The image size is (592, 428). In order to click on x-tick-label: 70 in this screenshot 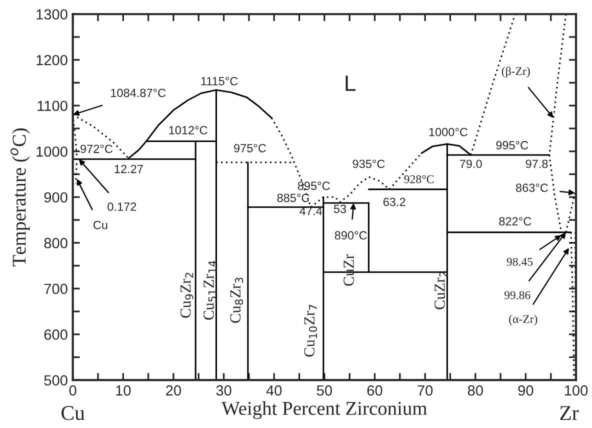, I will do `click(425, 390)`.